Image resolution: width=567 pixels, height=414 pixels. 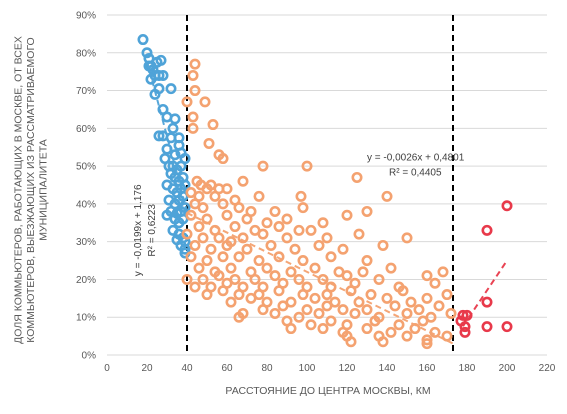 I want to click on x-axis-label: РАССТОЯНИЕ ДО ЦЕНТРА МОСКВЫ, КМ, so click(x=327, y=391).